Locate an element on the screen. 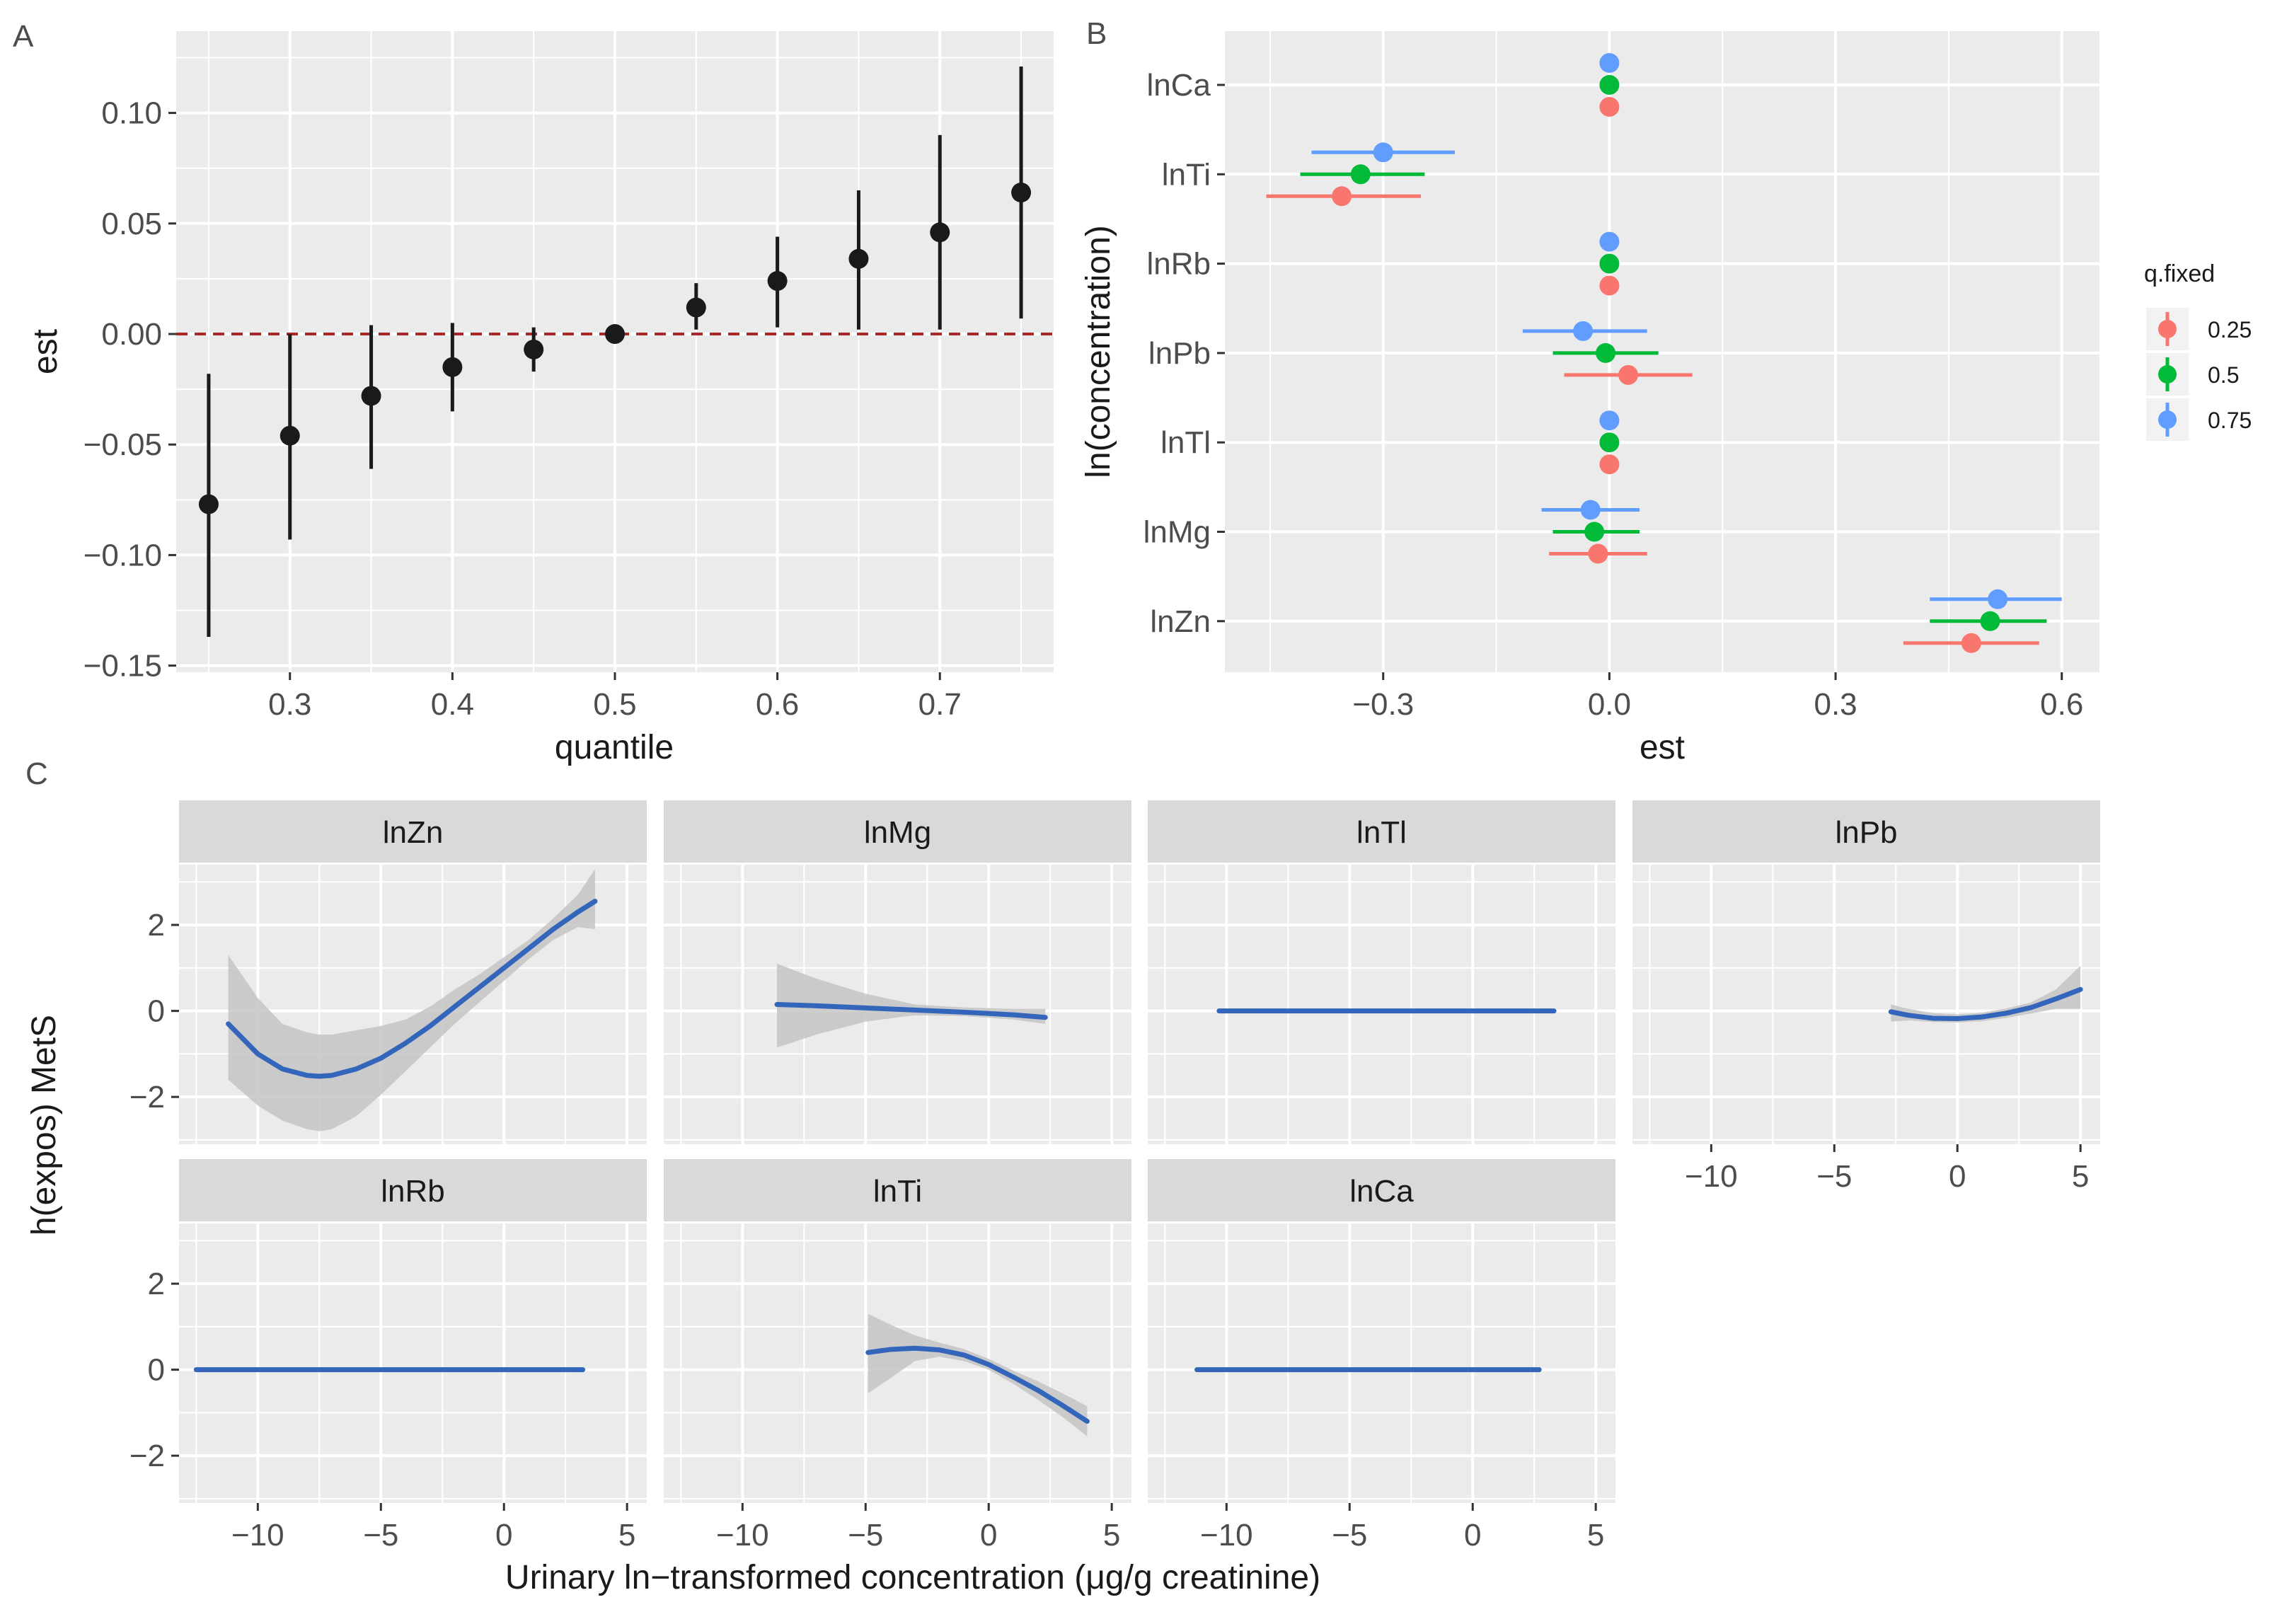 This screenshot has width=2270, height=1624. panel-b-x-tick-label: 0.6 is located at coordinates (2061, 704).